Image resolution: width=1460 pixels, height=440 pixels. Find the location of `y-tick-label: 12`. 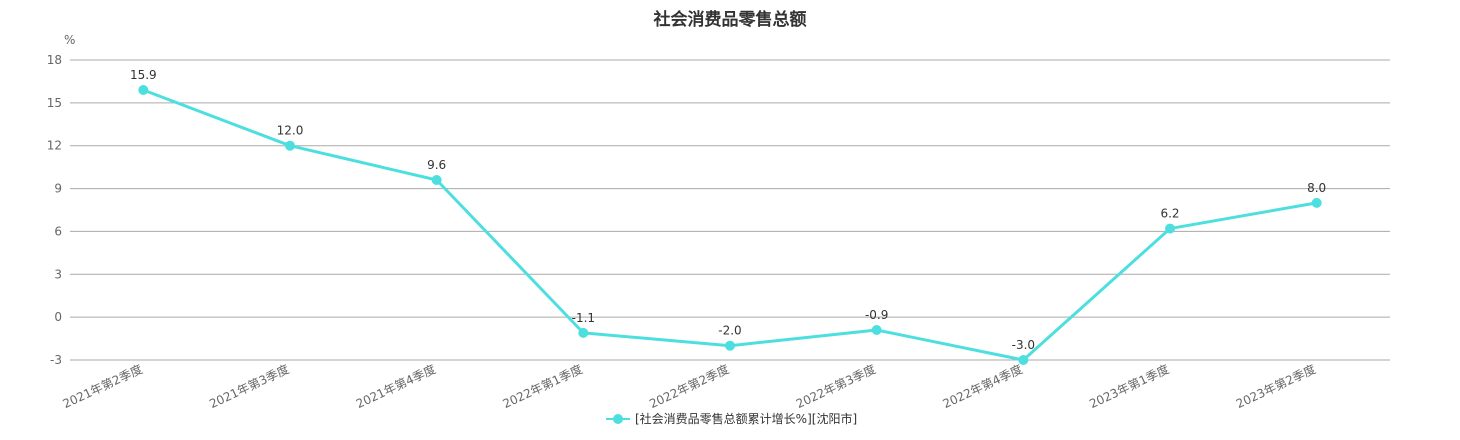

y-tick-label: 12 is located at coordinates (54, 146).